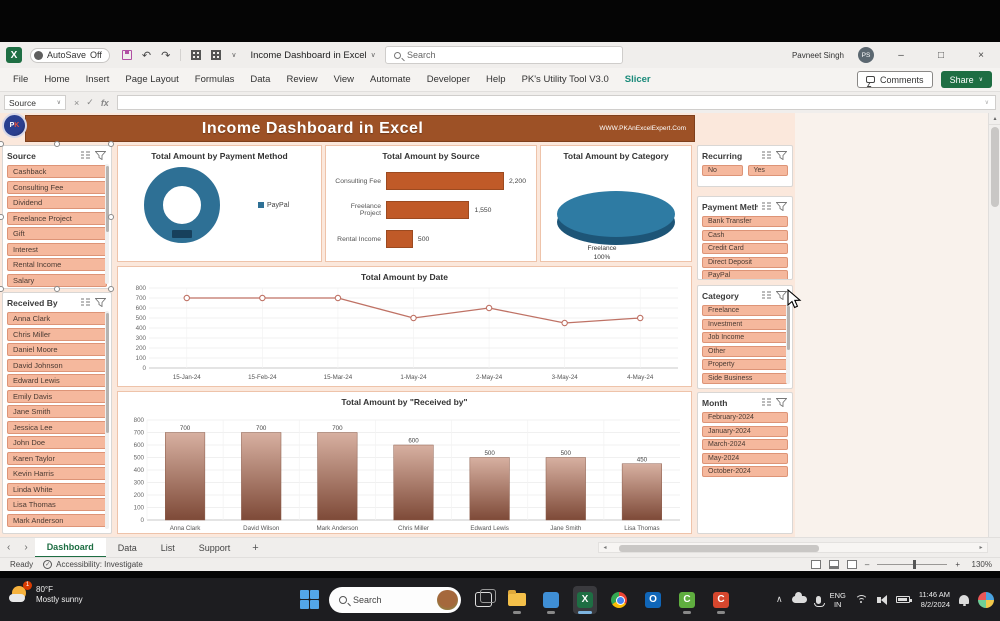  What do you see at coordinates (57, 473) in the screenshot?
I see `slicer-item-kevin-harris: Kevin Harris` at bounding box center [57, 473].